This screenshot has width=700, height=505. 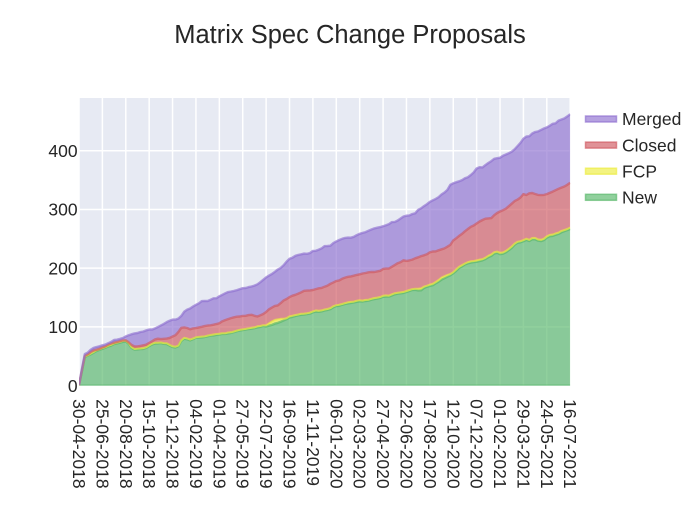 I want to click on svg-text: 400, so click(x=62, y=151).